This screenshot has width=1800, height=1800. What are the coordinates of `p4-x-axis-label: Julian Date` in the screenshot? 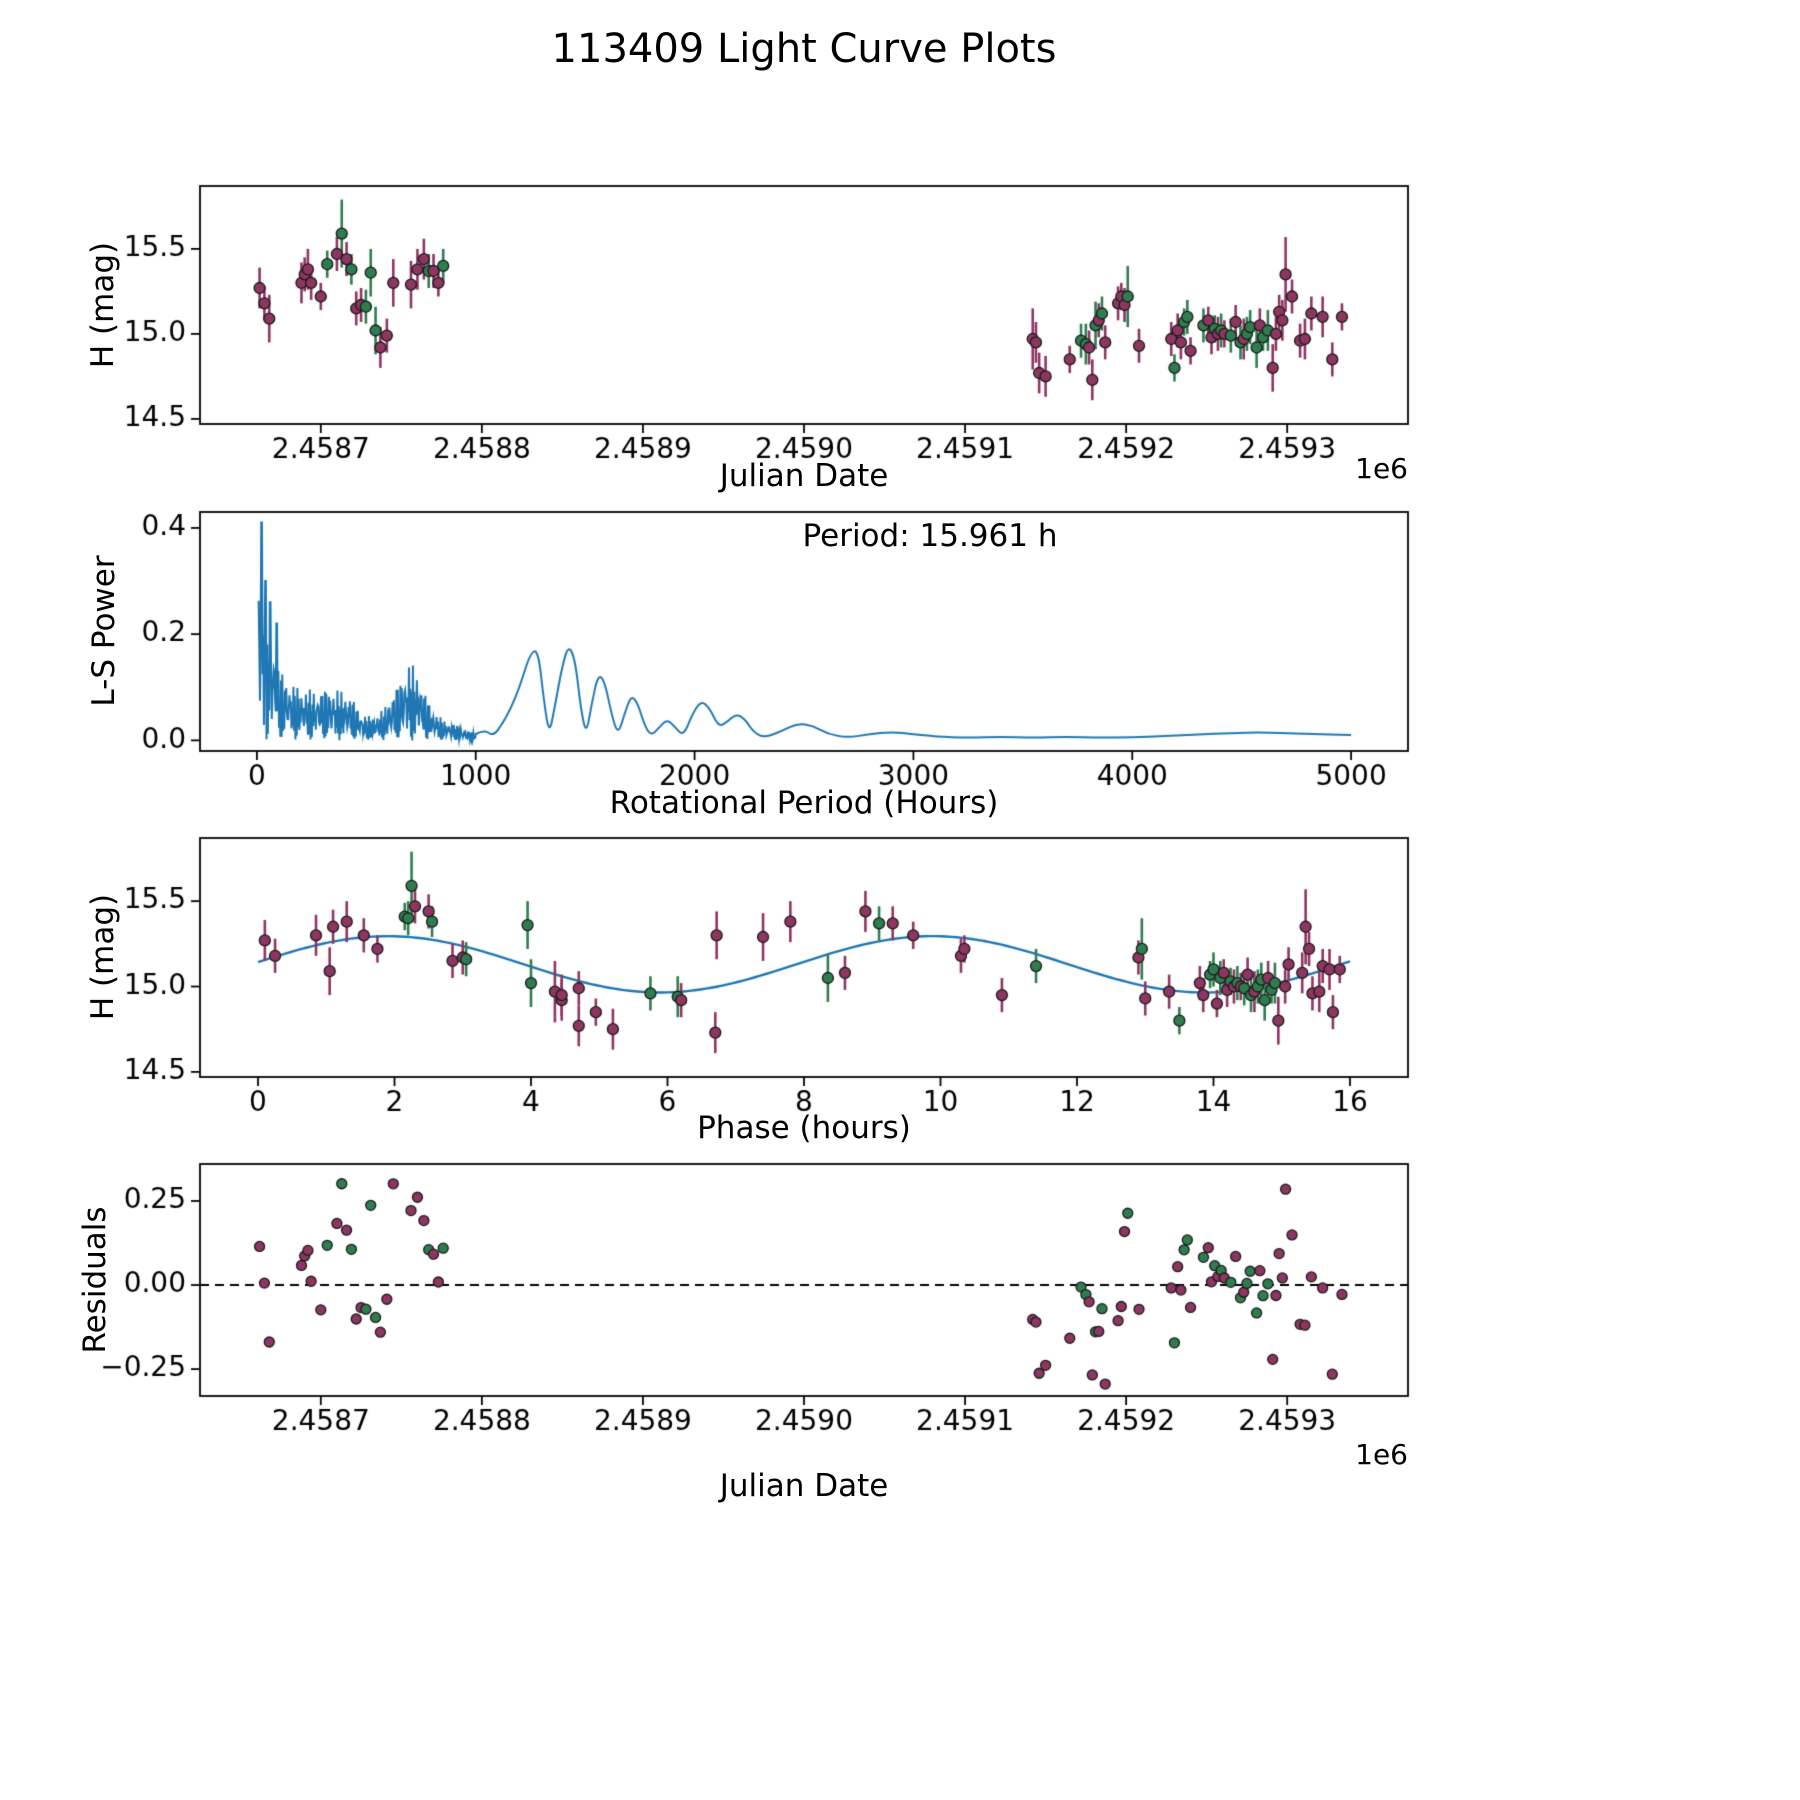 It's located at (804, 1486).